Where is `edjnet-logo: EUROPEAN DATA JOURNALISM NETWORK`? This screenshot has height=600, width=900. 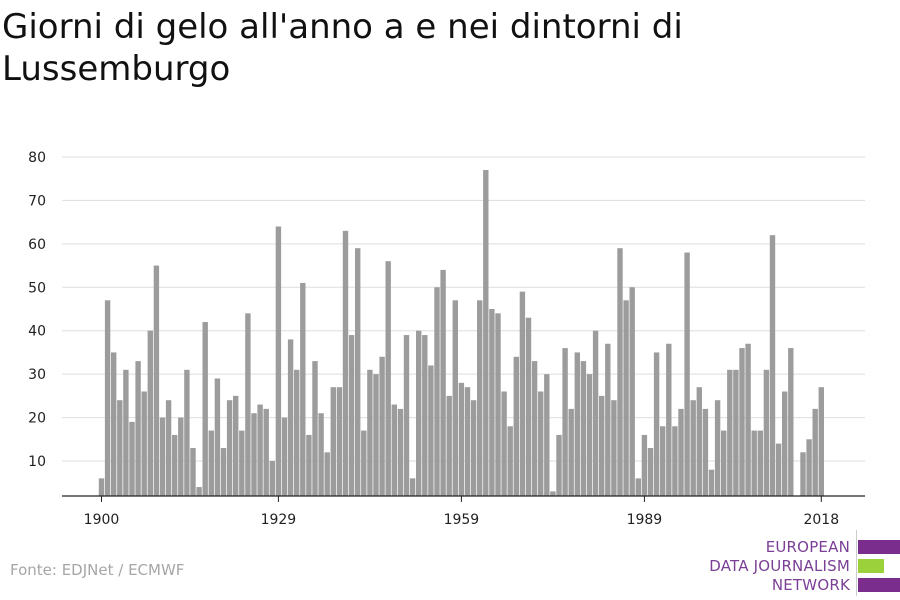
edjnet-logo: EUROPEAN DATA JOURNALISM NETWORK is located at coordinates (800, 563).